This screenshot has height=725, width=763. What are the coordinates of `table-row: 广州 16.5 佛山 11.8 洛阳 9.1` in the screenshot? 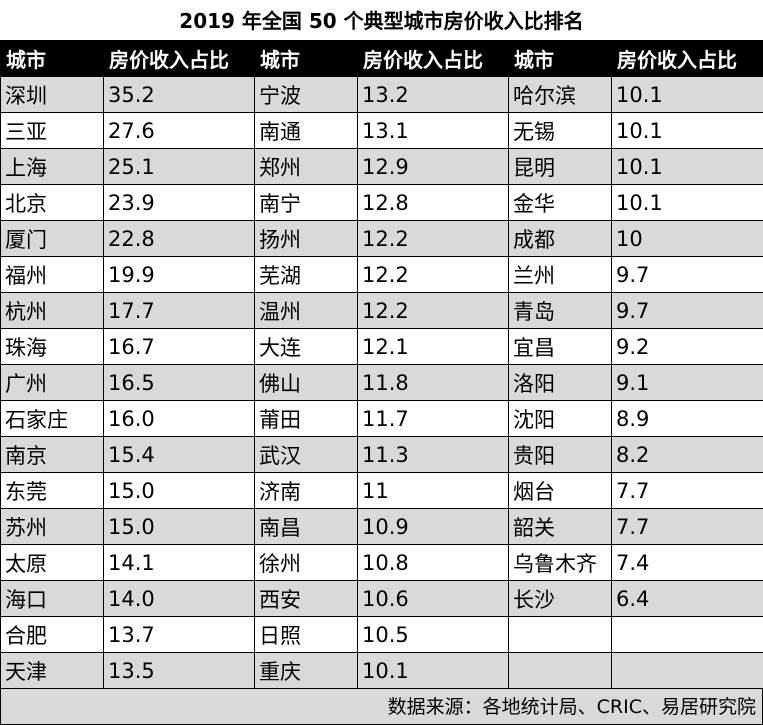 It's located at (381, 382).